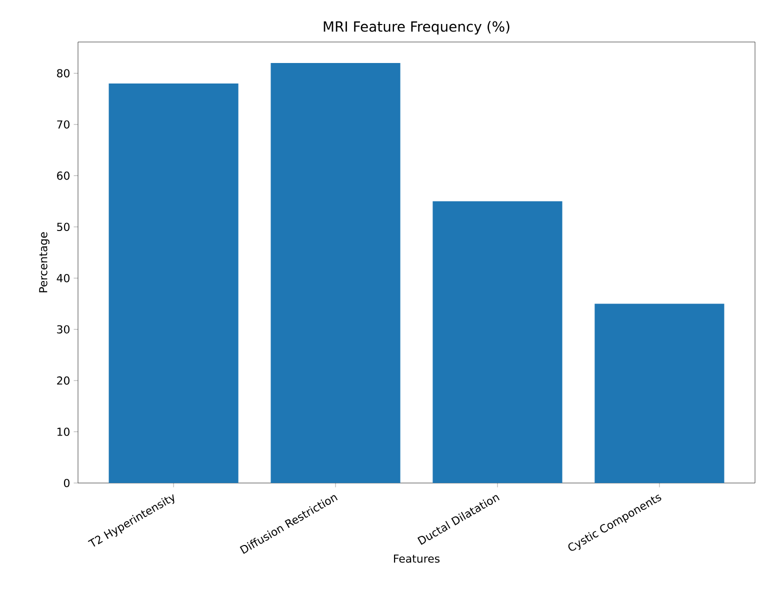 The width and height of the screenshot is (757, 611). What do you see at coordinates (63, 176) in the screenshot?
I see `y-tick-label: 60` at bounding box center [63, 176].